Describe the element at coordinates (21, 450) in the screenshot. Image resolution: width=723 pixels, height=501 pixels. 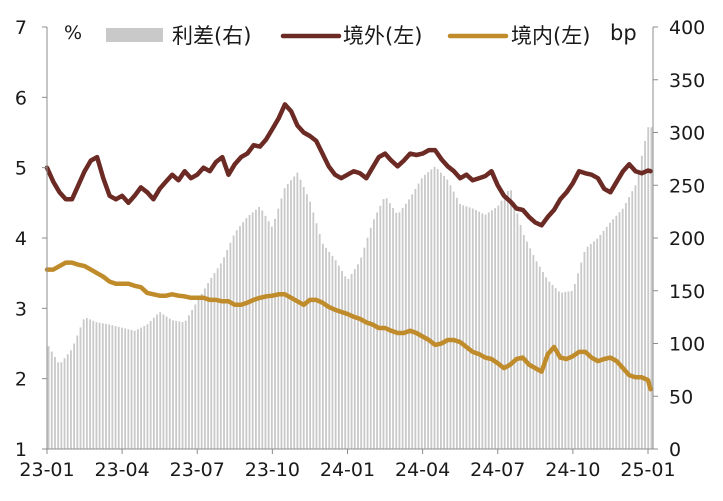
I see `left-tick-label: 1` at that location.